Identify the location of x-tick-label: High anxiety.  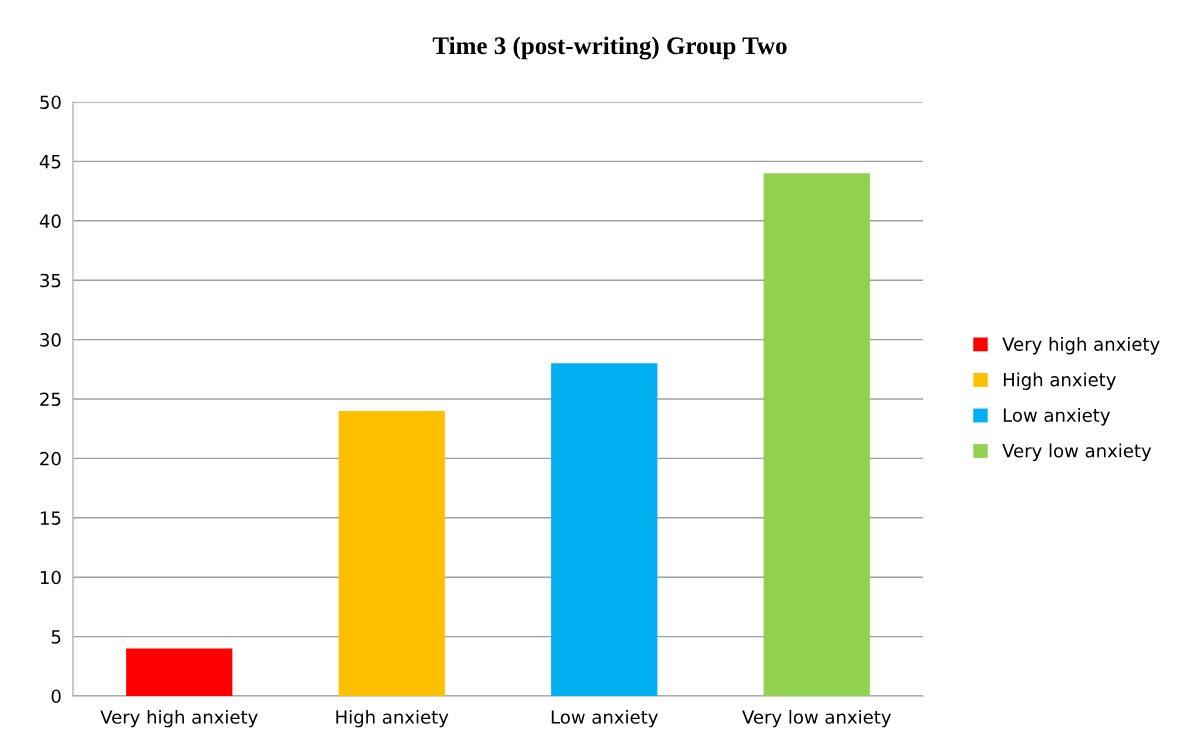
(392, 718).